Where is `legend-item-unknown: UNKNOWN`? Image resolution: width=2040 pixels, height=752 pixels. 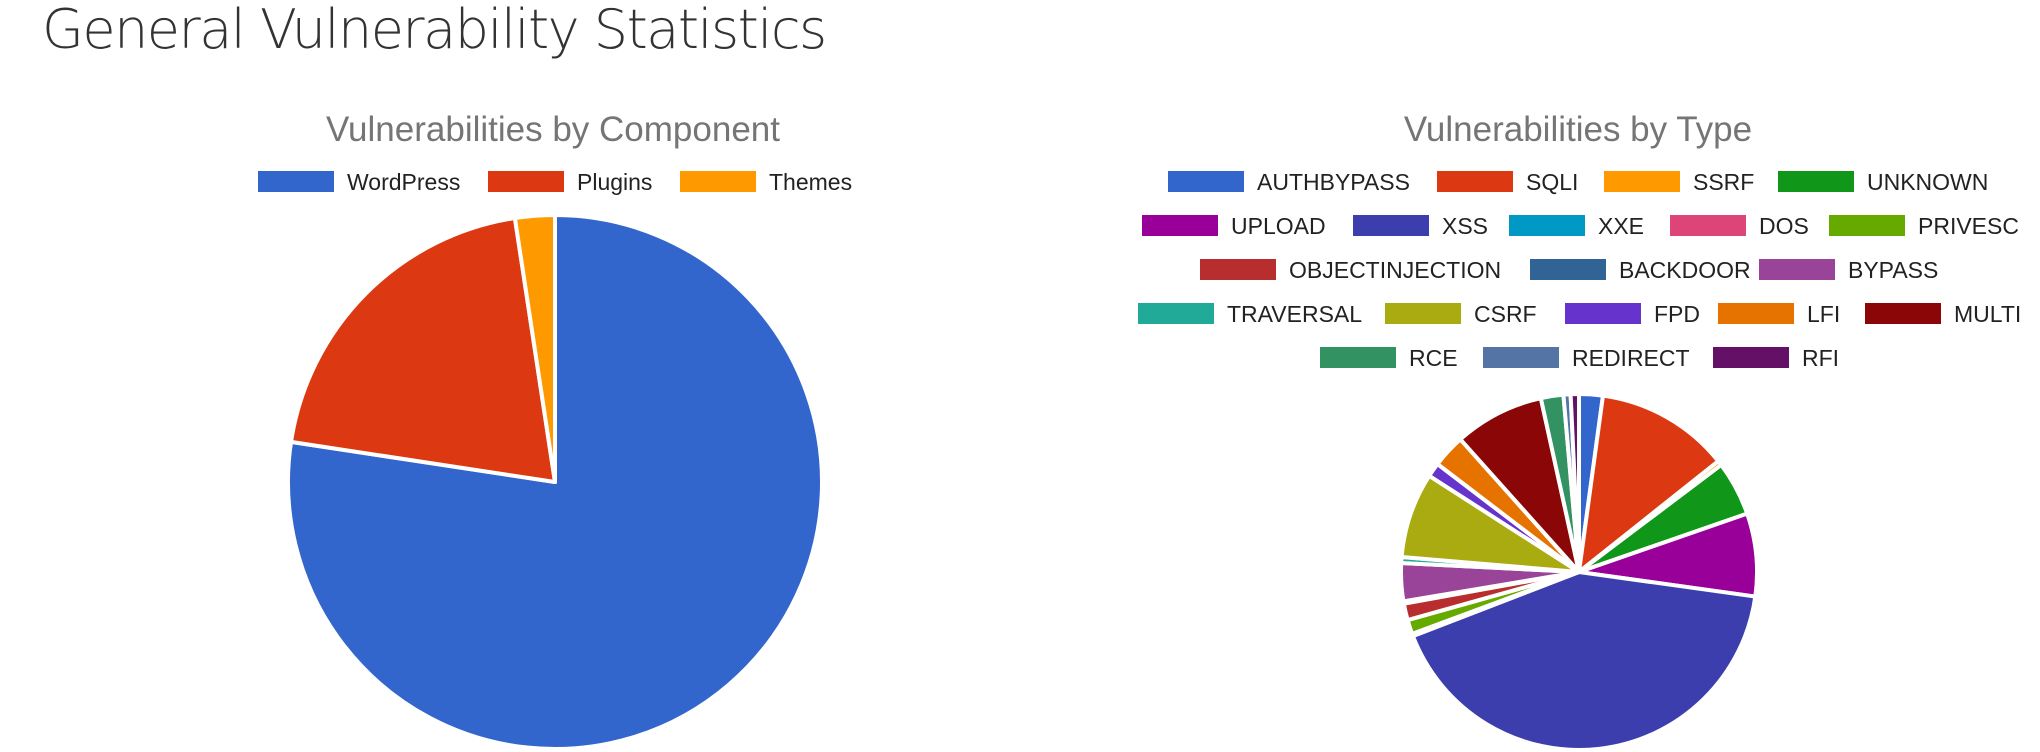 legend-item-unknown: UNKNOWN is located at coordinates (1883, 182).